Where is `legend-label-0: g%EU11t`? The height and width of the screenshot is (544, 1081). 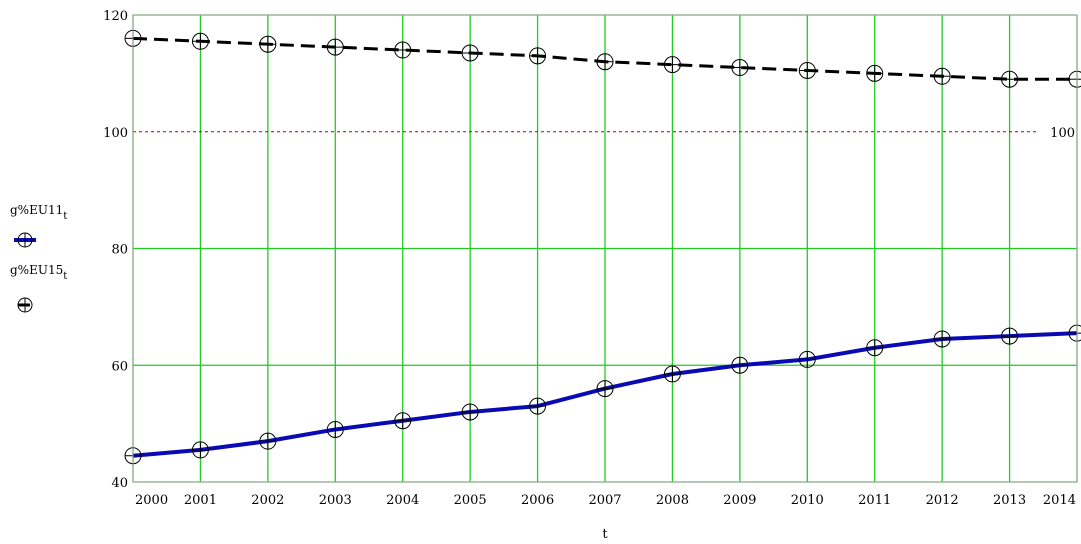 legend-label-0: g%EU11t is located at coordinates (38, 212).